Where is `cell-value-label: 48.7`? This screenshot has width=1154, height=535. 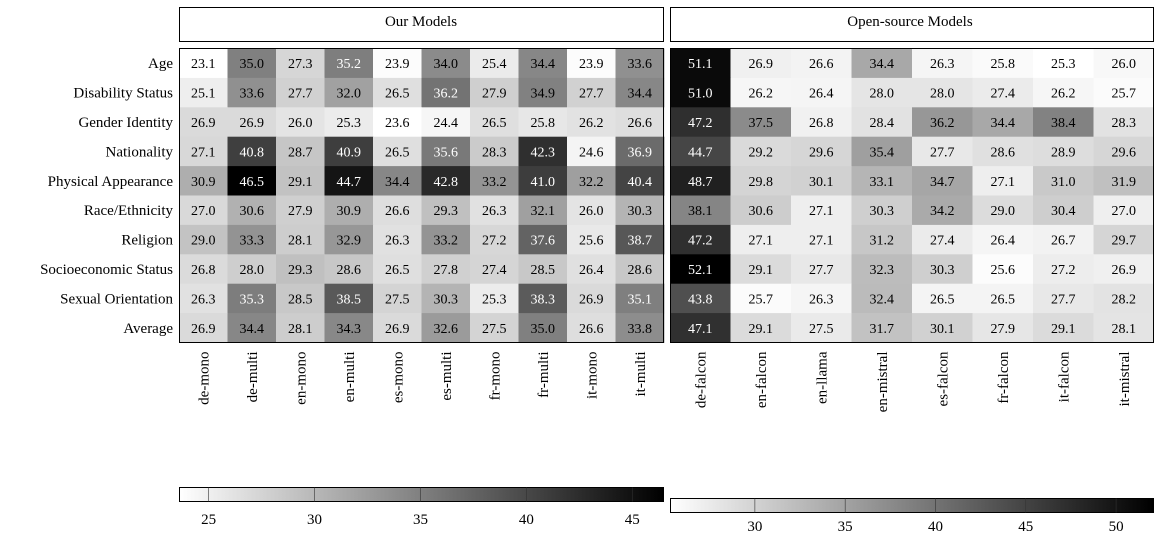
cell-value-label: 48.7 is located at coordinates (700, 182).